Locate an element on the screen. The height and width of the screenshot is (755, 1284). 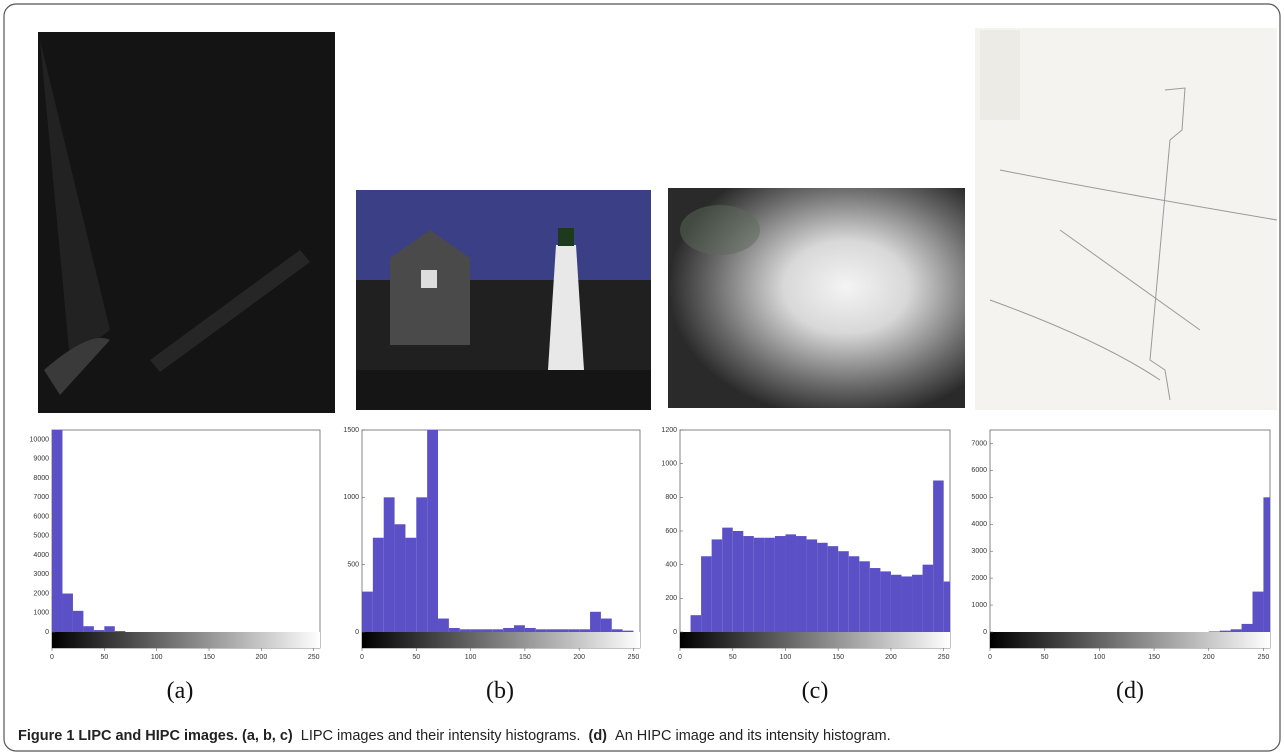
y-tick-label: 600 is located at coordinates (671, 531).